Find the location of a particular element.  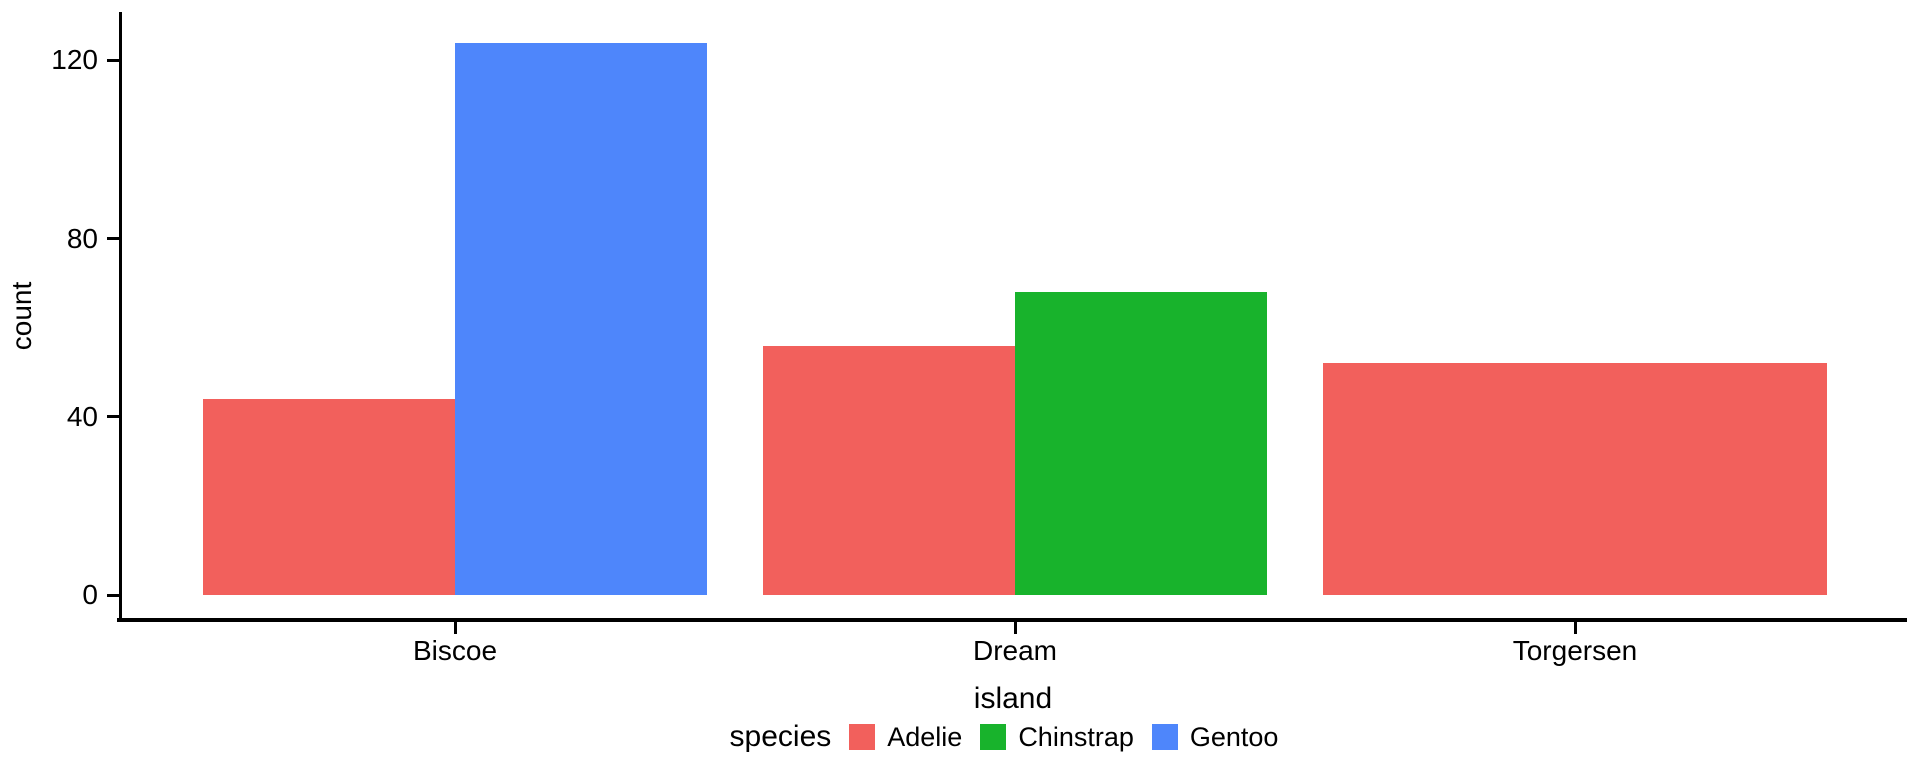

legend-entry-gentoo: Gentoo is located at coordinates (1215, 737).